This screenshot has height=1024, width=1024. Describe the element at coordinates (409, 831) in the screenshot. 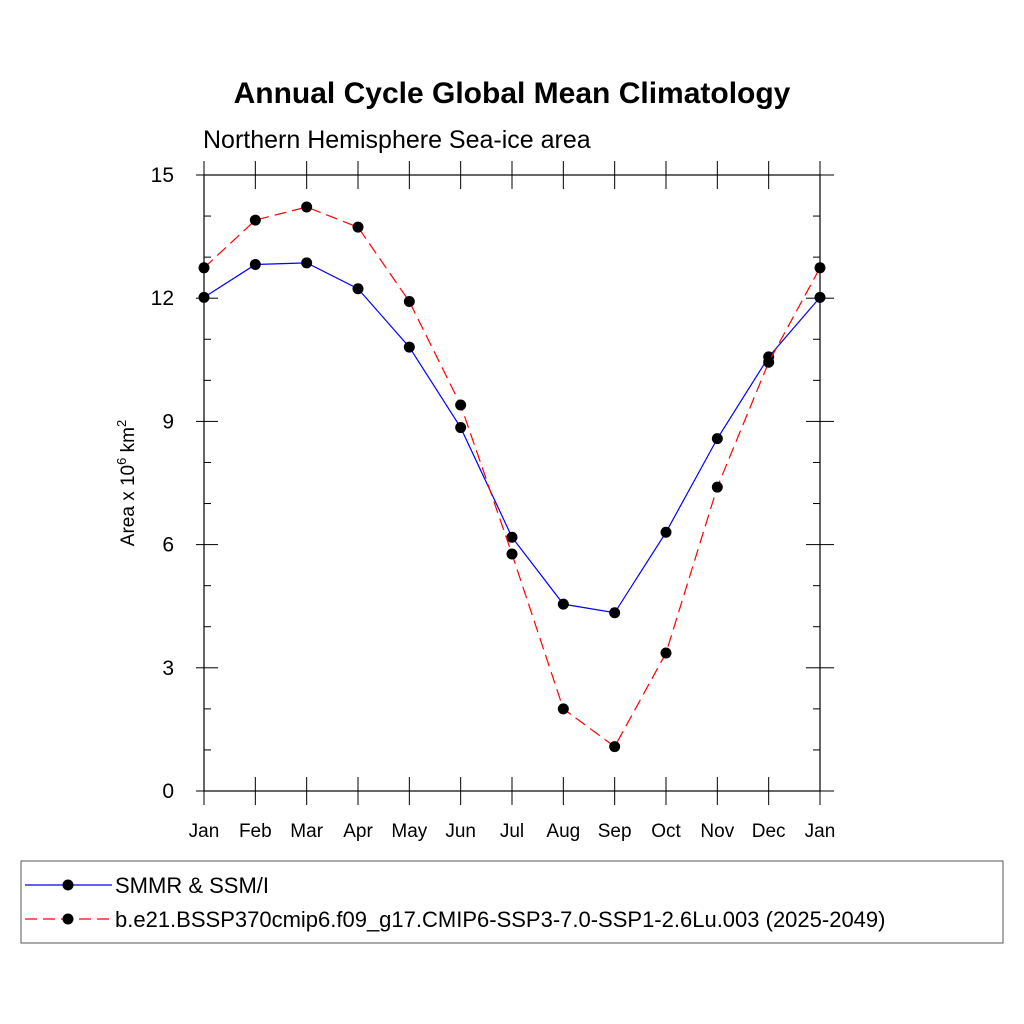

I see `x-tick-label: May` at that location.